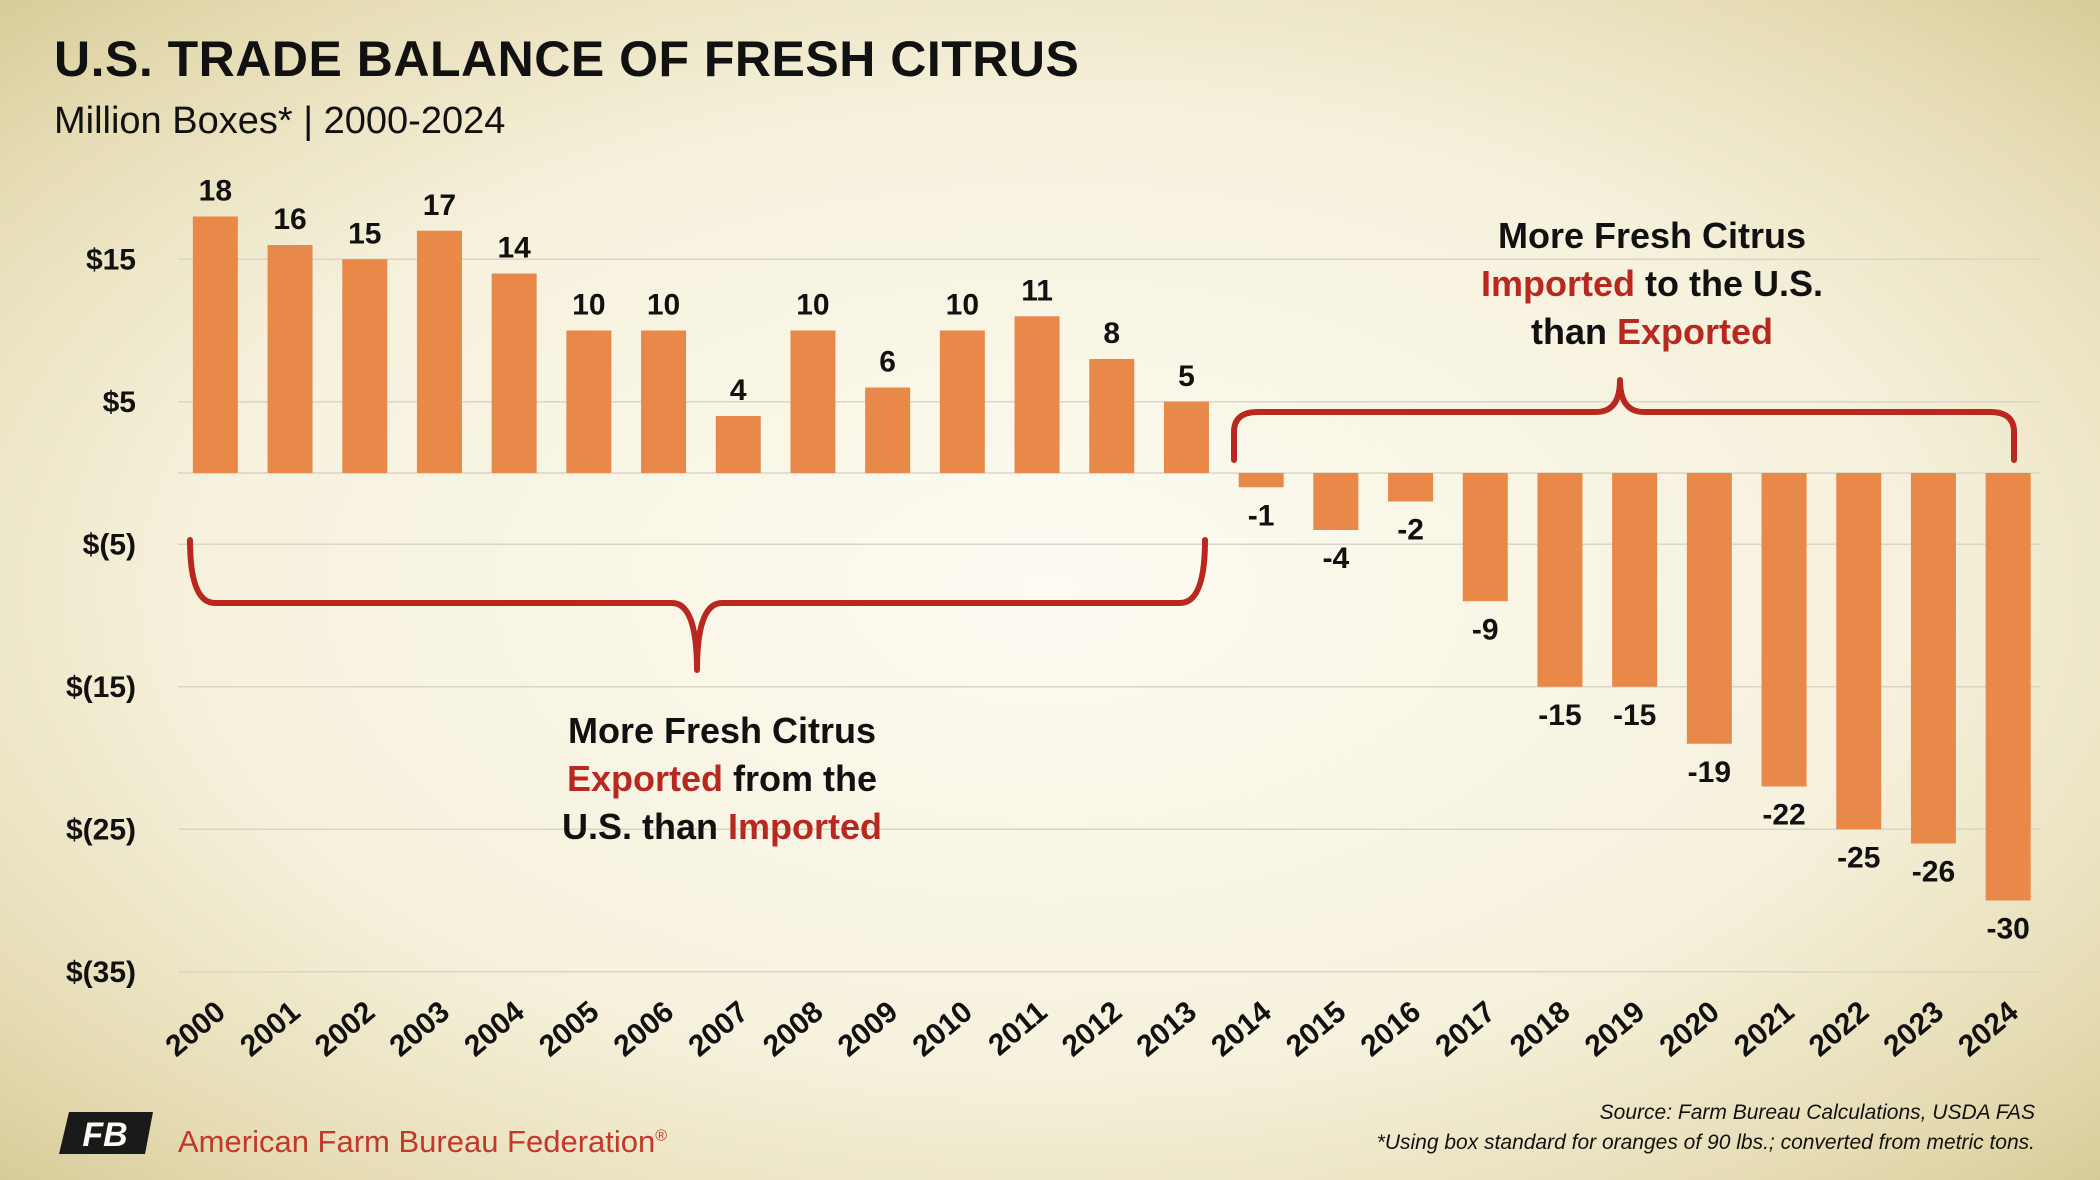 This screenshot has height=1180, width=2100. What do you see at coordinates (793, 1029) in the screenshot?
I see `x-tick-label: 2008` at bounding box center [793, 1029].